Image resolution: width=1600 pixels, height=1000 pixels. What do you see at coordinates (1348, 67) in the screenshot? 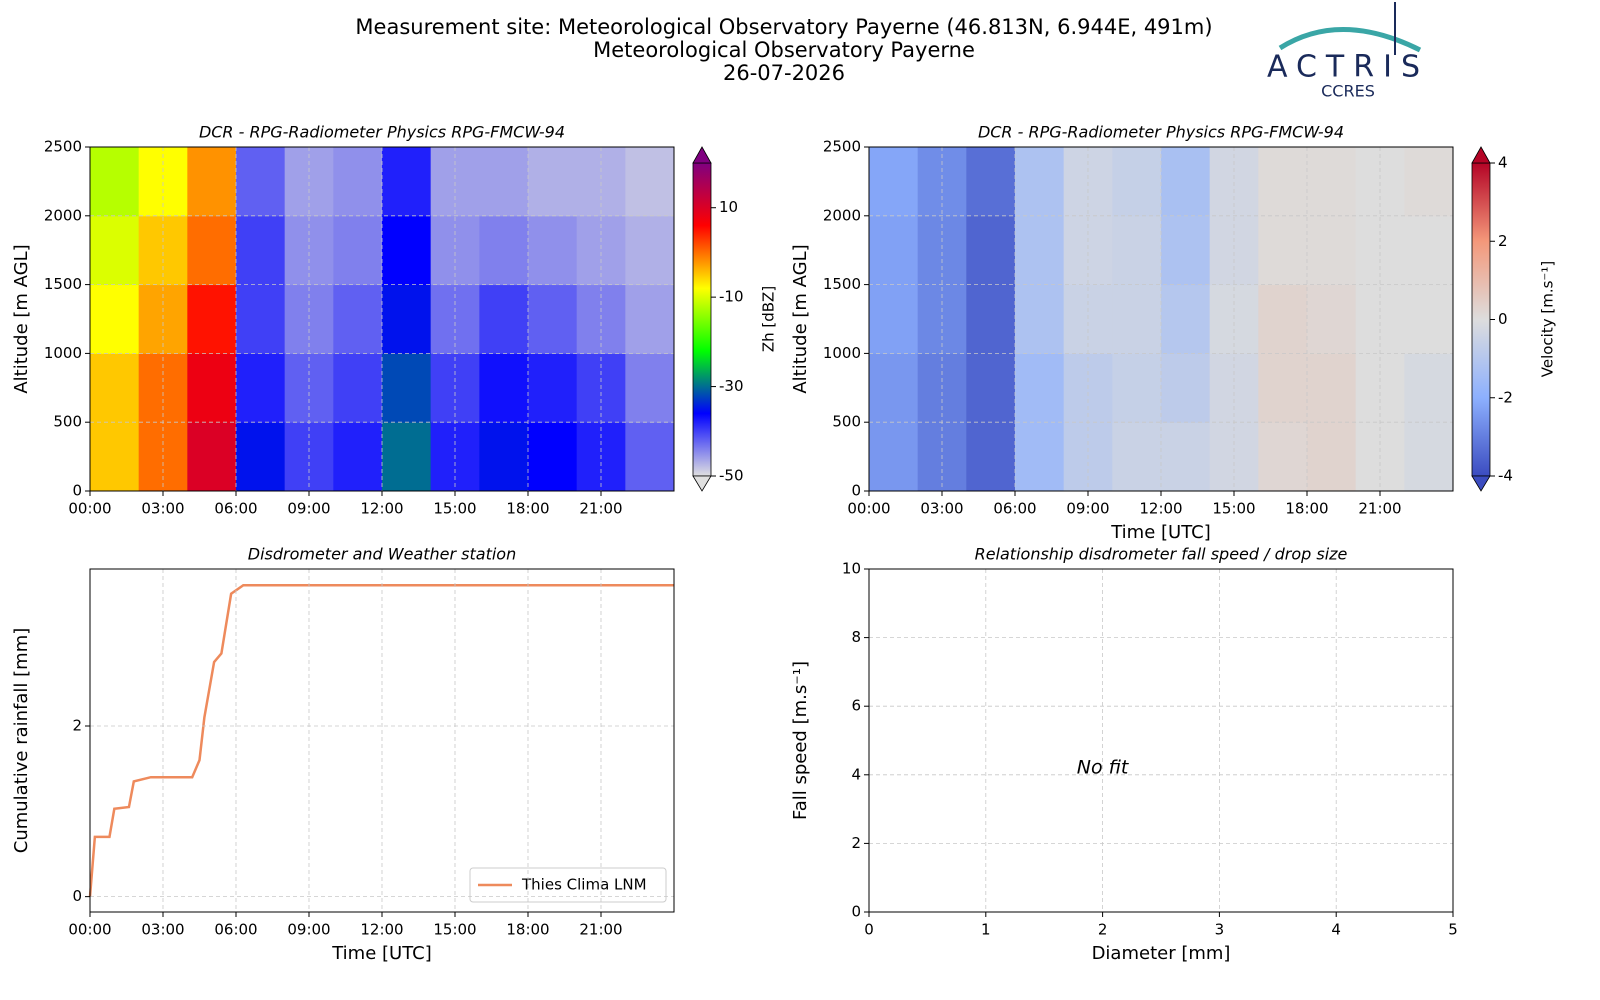
I see `logo-text: ACTRIS` at bounding box center [1348, 67].